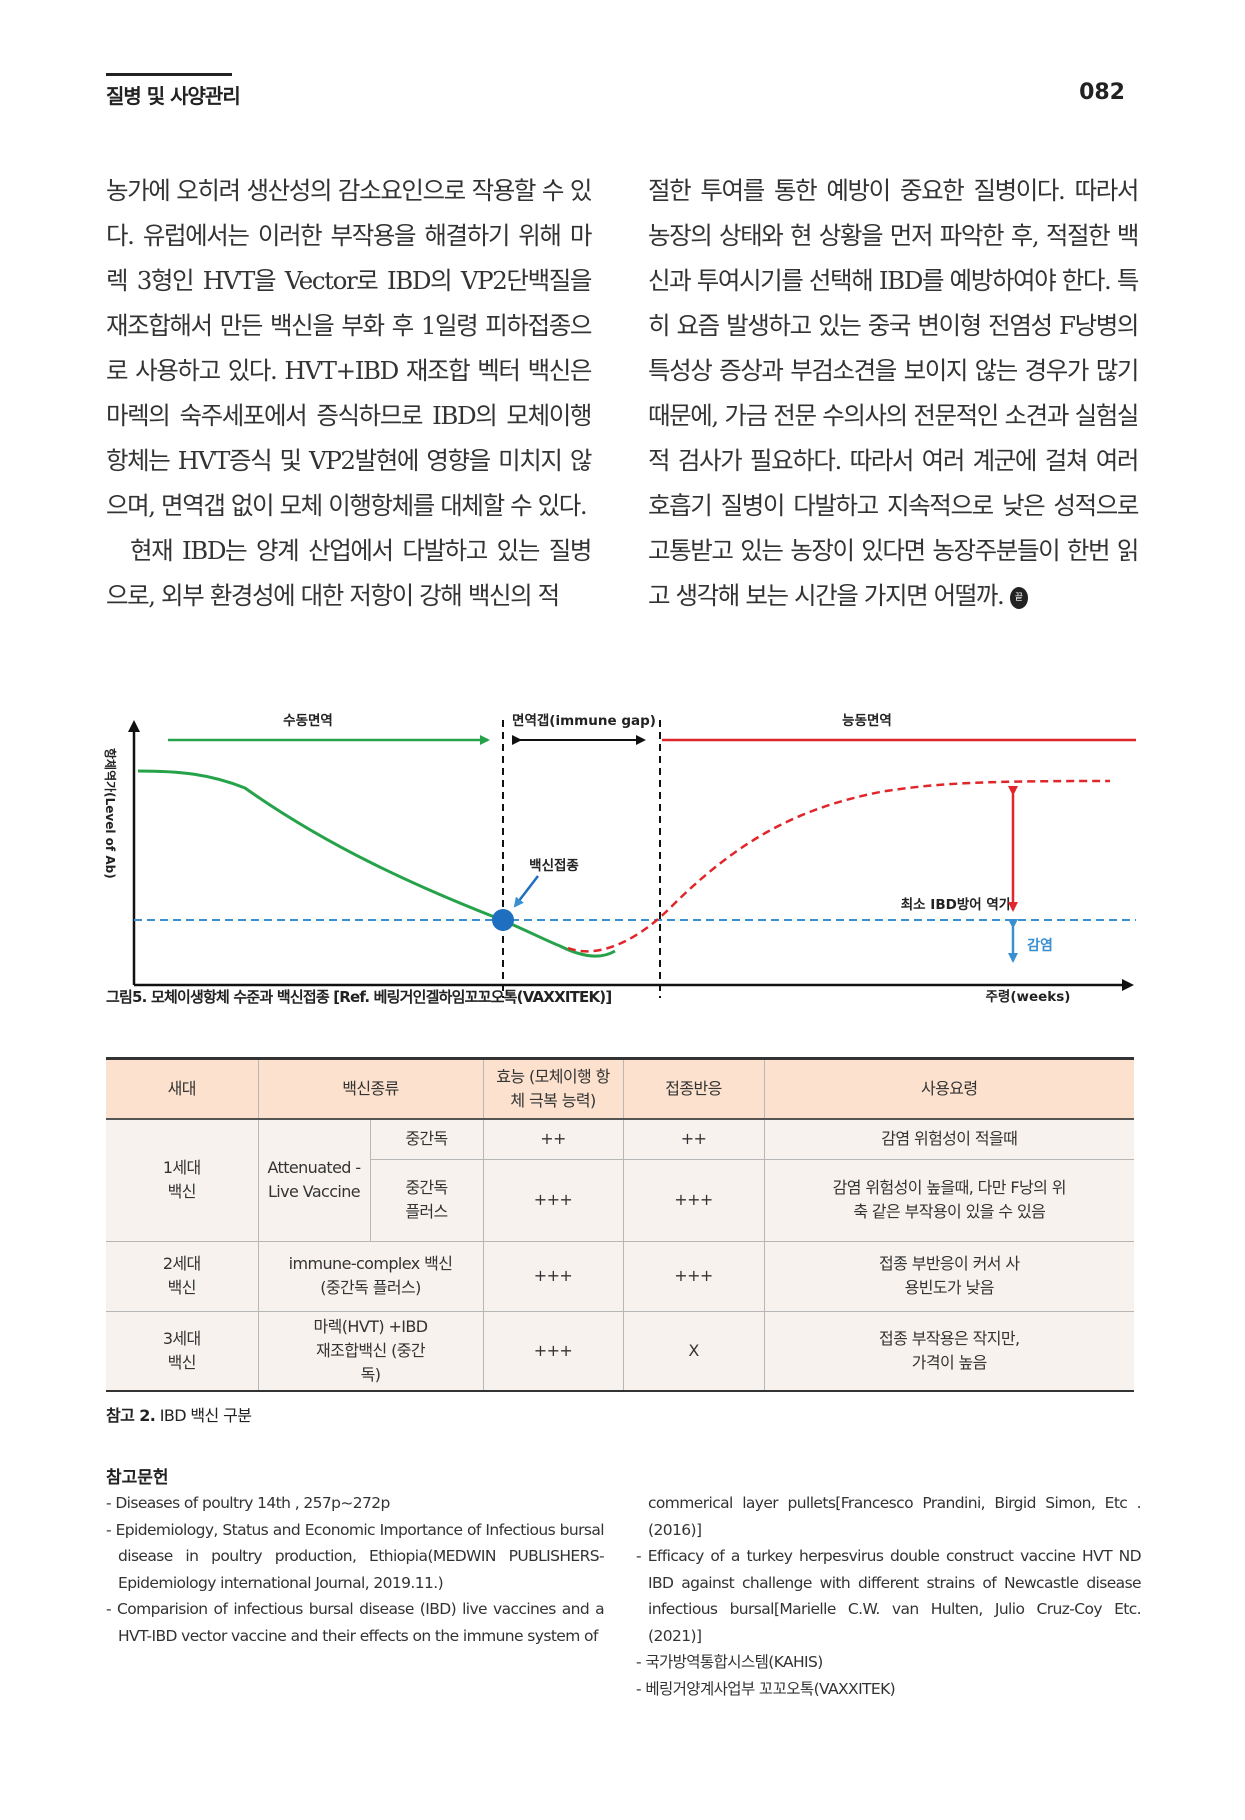  I want to click on vaccine-subtype-cell: 중간독, so click(426, 1139).